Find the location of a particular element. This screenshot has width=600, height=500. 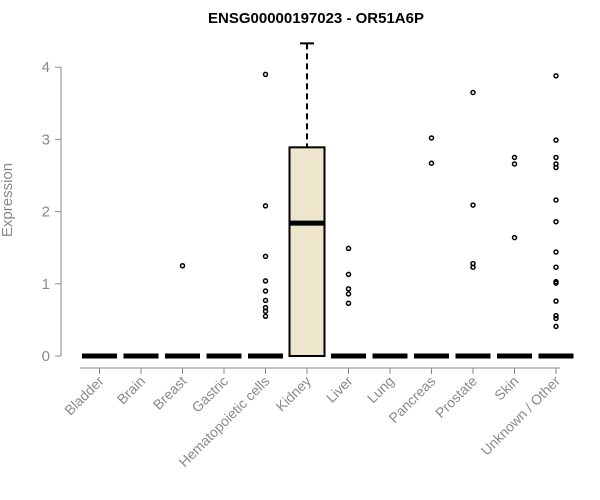

x-tick-label: Bladder is located at coordinates (84, 396).